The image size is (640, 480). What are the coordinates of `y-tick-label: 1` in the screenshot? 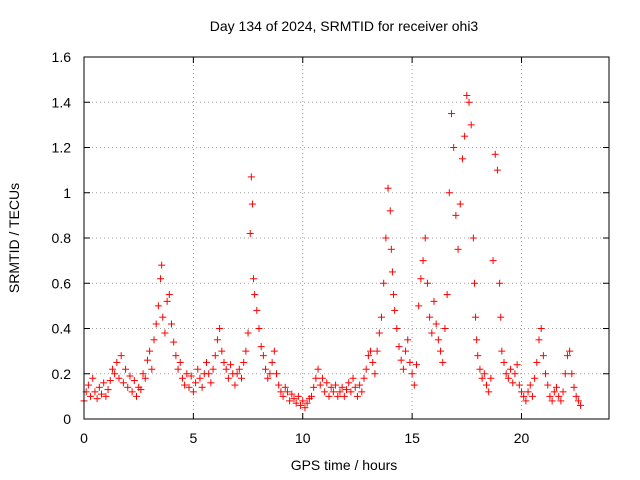 It's located at (67, 193).